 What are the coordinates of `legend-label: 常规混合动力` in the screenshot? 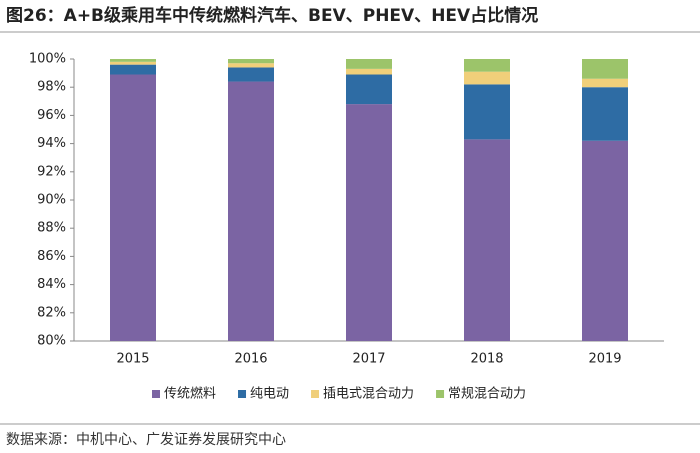 It's located at (487, 394).